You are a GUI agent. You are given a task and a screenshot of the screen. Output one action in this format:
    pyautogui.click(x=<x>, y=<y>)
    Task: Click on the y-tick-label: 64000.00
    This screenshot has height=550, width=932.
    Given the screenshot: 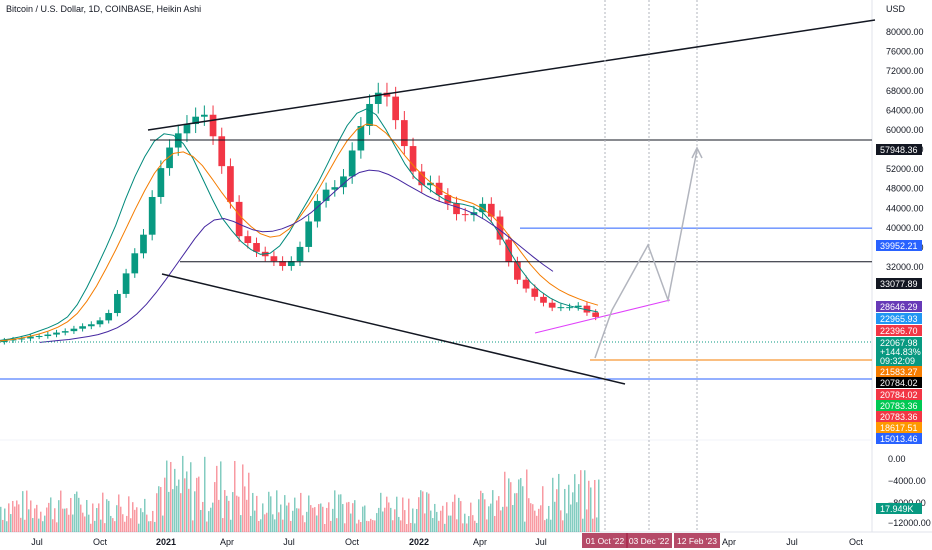 What is the action you would take?
    pyautogui.click(x=905, y=110)
    